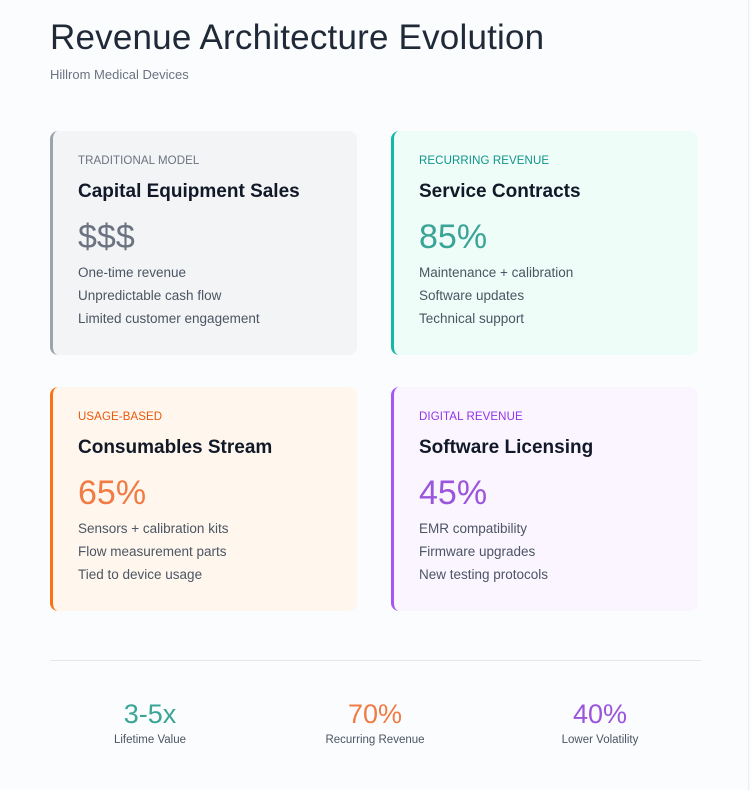 Image resolution: width=750 pixels, height=790 pixels. Describe the element at coordinates (375, 714) in the screenshot. I see `stat-value: 70%` at that location.